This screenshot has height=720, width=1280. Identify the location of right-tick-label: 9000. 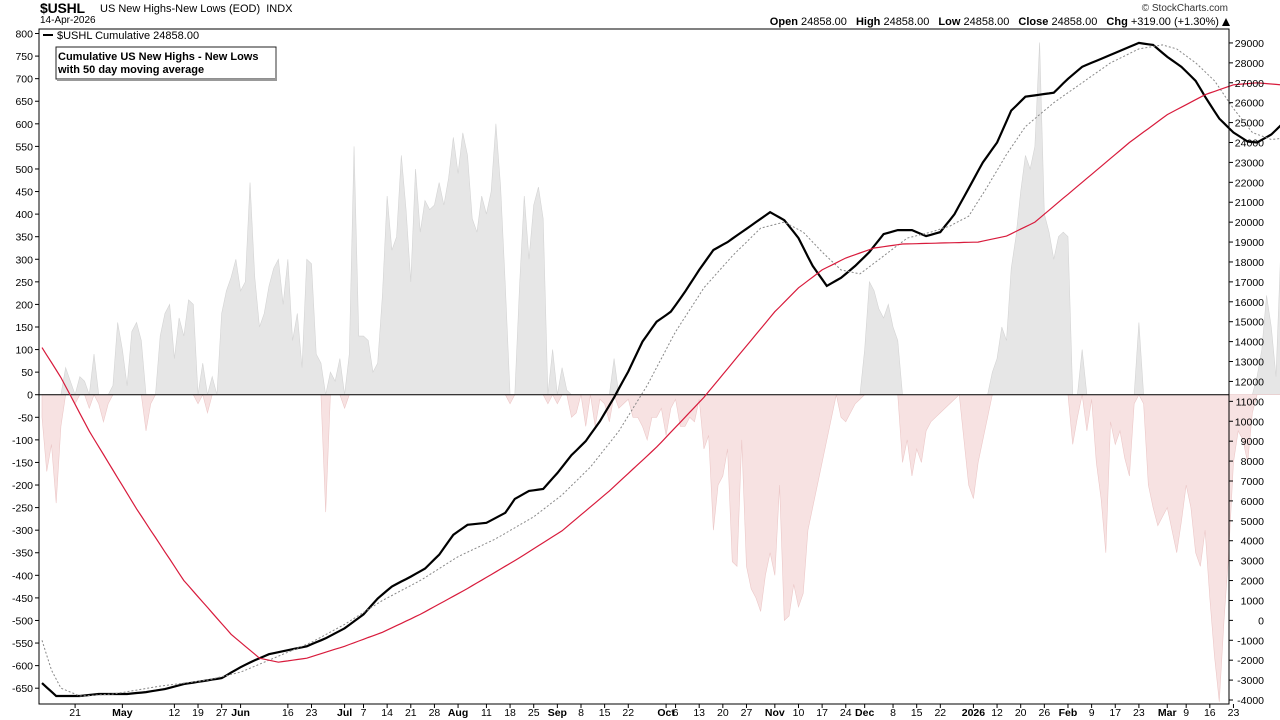
(1253, 442).